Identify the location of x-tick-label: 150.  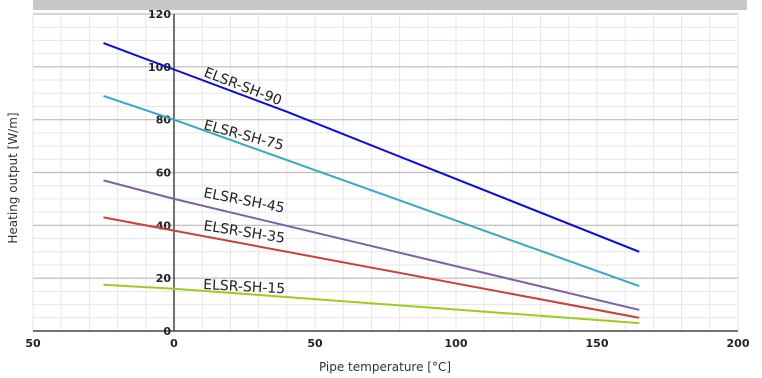
(597, 343).